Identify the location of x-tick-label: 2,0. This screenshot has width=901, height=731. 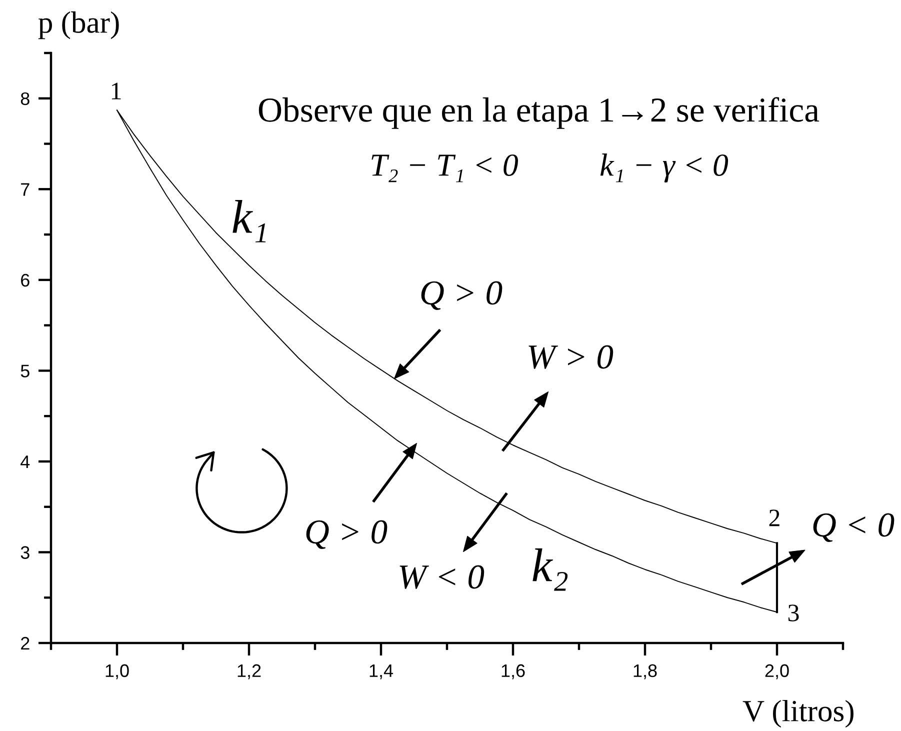
(777, 672).